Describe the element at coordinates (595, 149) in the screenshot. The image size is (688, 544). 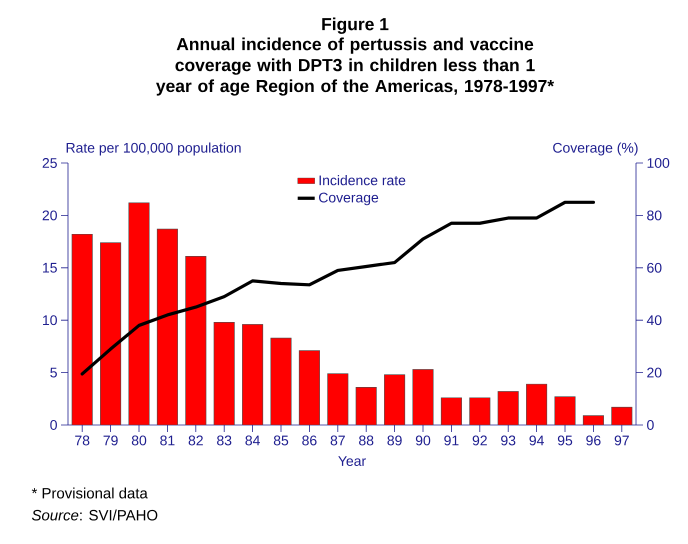
I see `y2-axis-title: Coverage (%)` at that location.